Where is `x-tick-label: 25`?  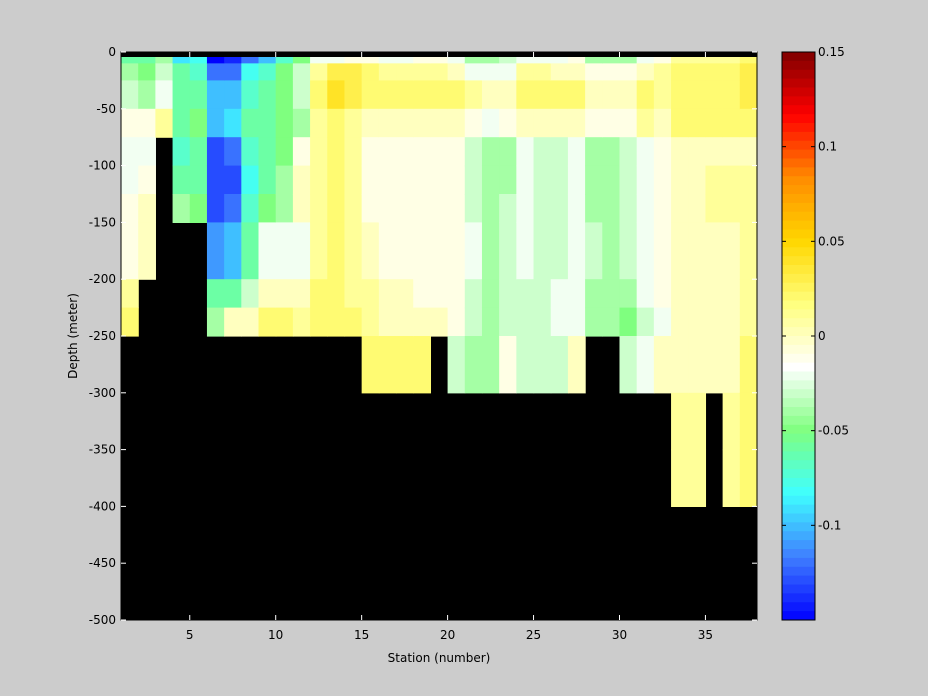 x-tick-label: 25 is located at coordinates (533, 635).